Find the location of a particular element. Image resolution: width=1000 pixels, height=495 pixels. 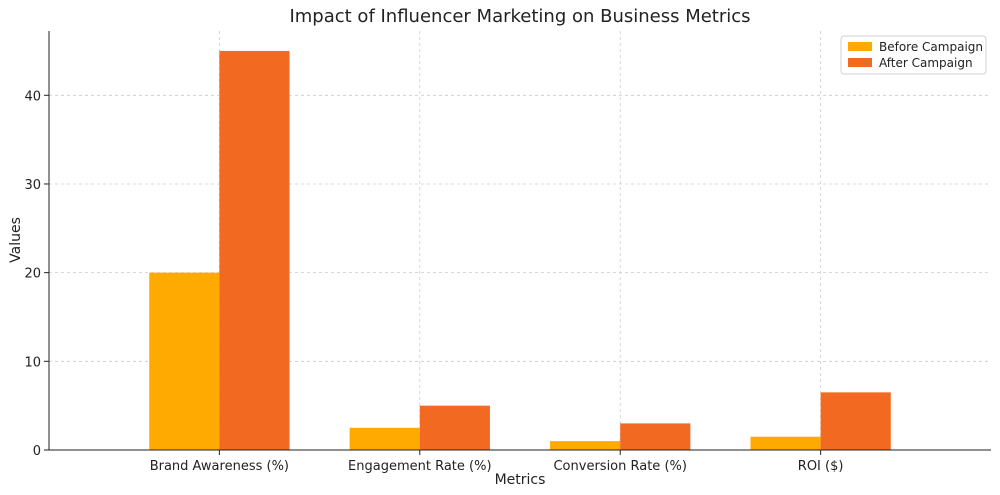

y-tick-label: 20 is located at coordinates (32, 274).